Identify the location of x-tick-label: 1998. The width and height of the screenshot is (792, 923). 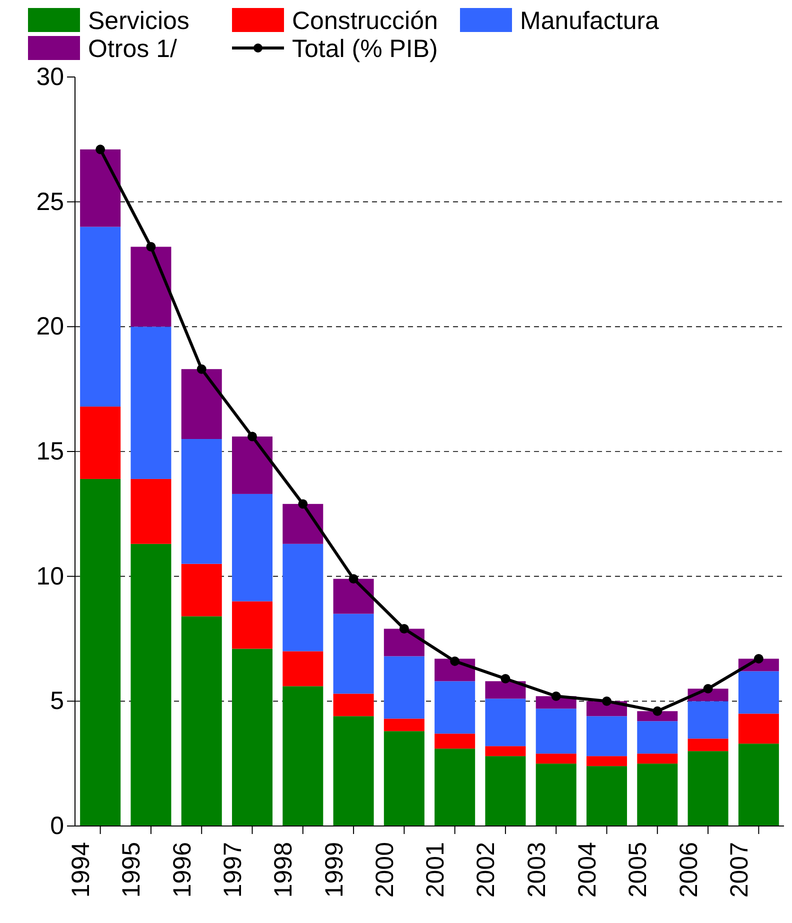
(284, 870).